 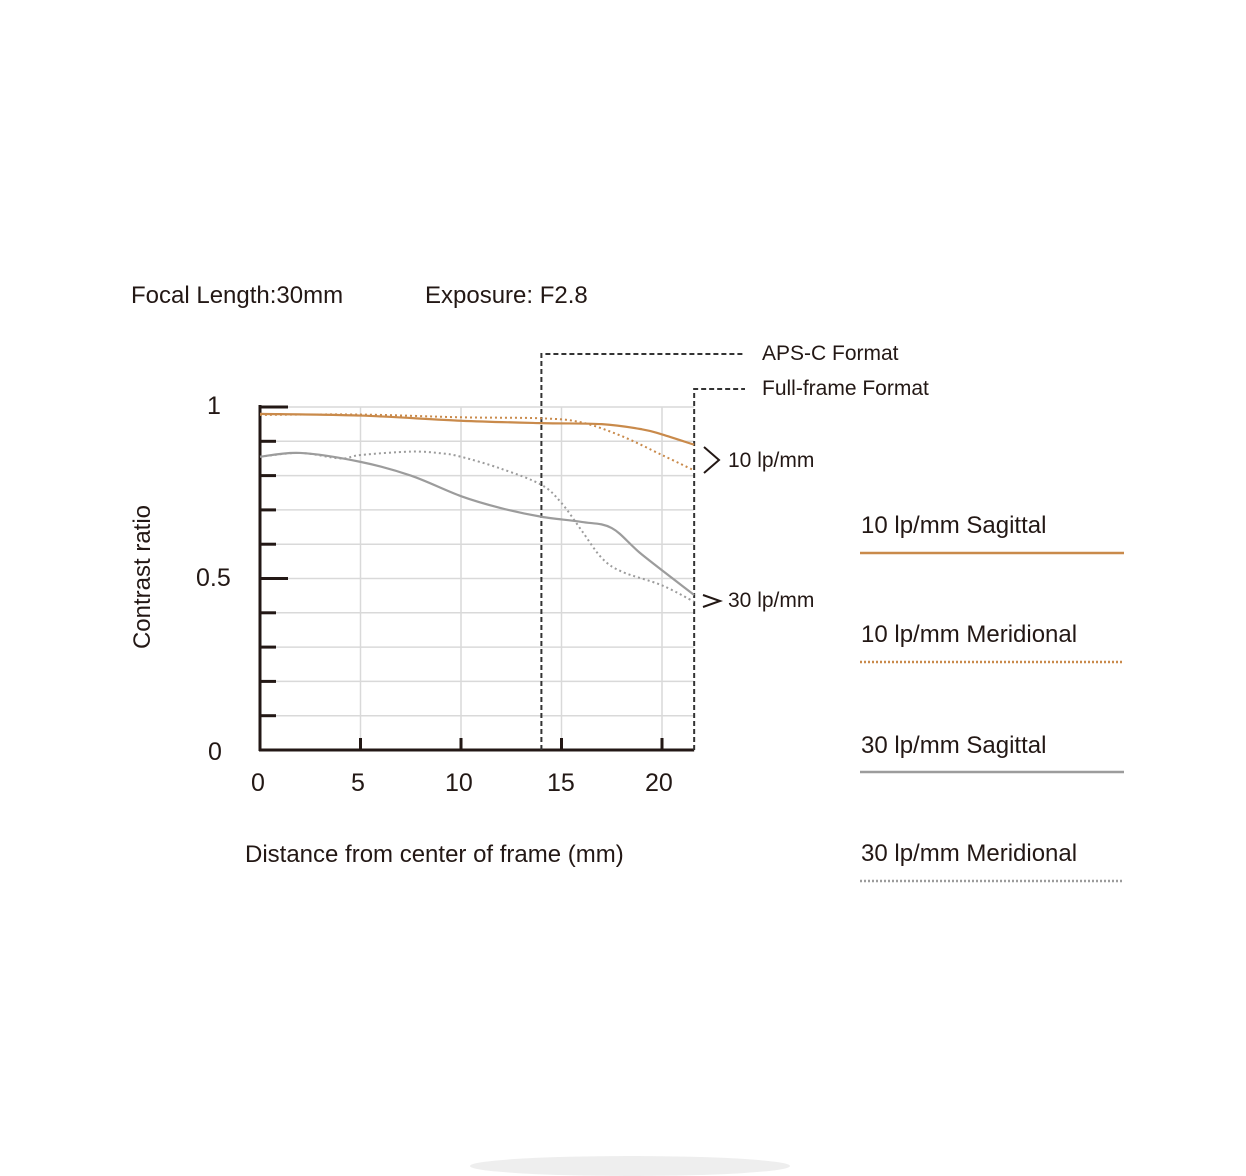 I want to click on x-axis-label: Distance from center of frame (mm), so click(x=434, y=854).